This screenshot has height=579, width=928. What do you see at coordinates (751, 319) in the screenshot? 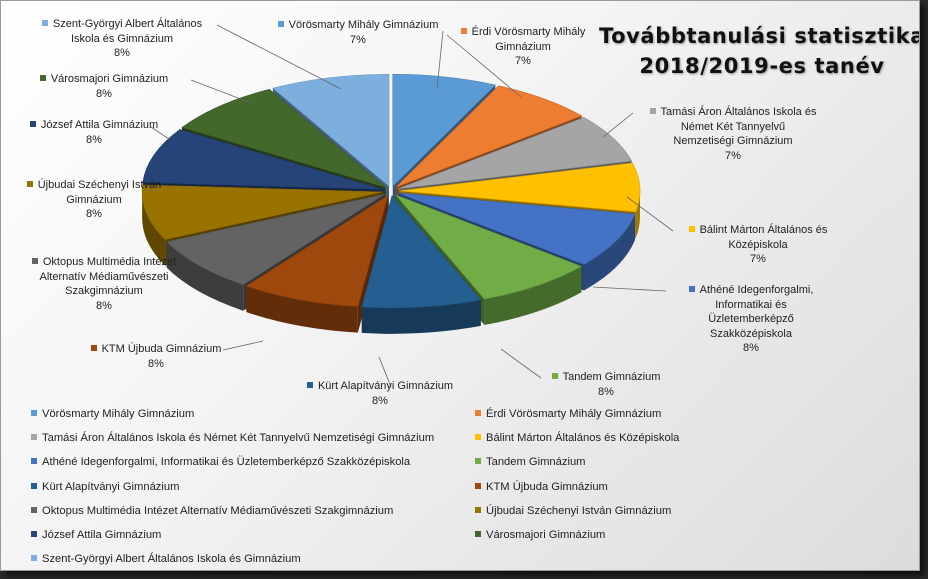
I see `slice-label-name: Üzletemberképző` at bounding box center [751, 319].